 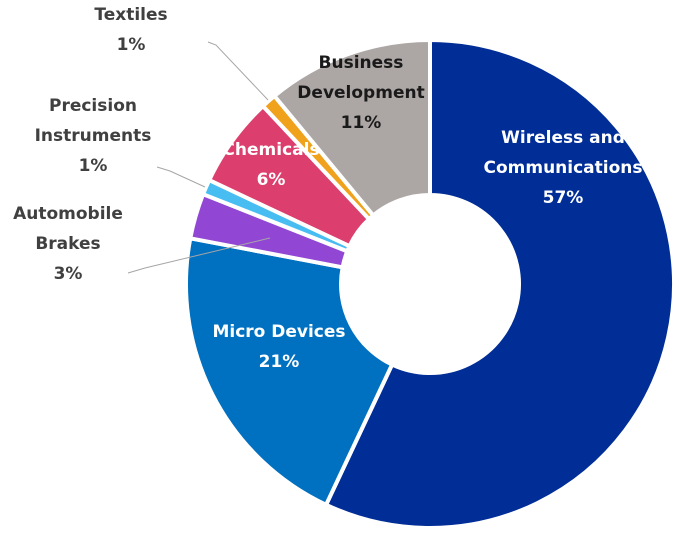 I want to click on slice-name-line: Development, so click(x=360, y=93).